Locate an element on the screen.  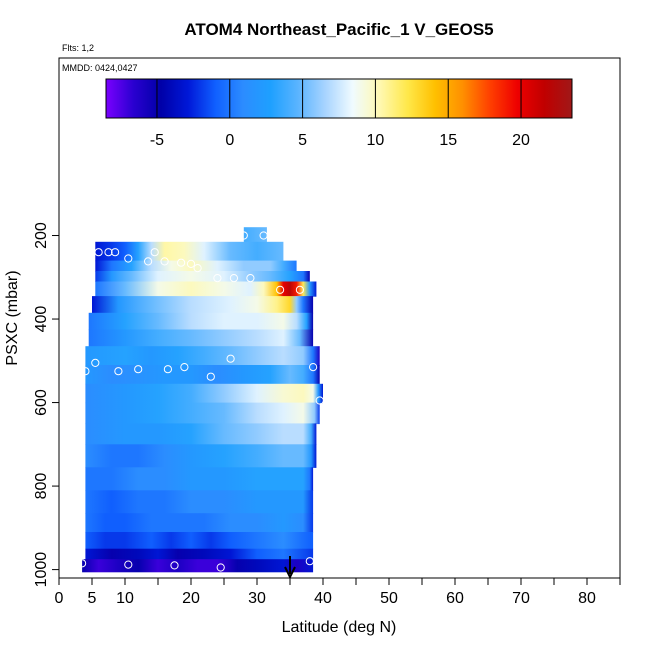
x-tick-label: 20 is located at coordinates (191, 598).